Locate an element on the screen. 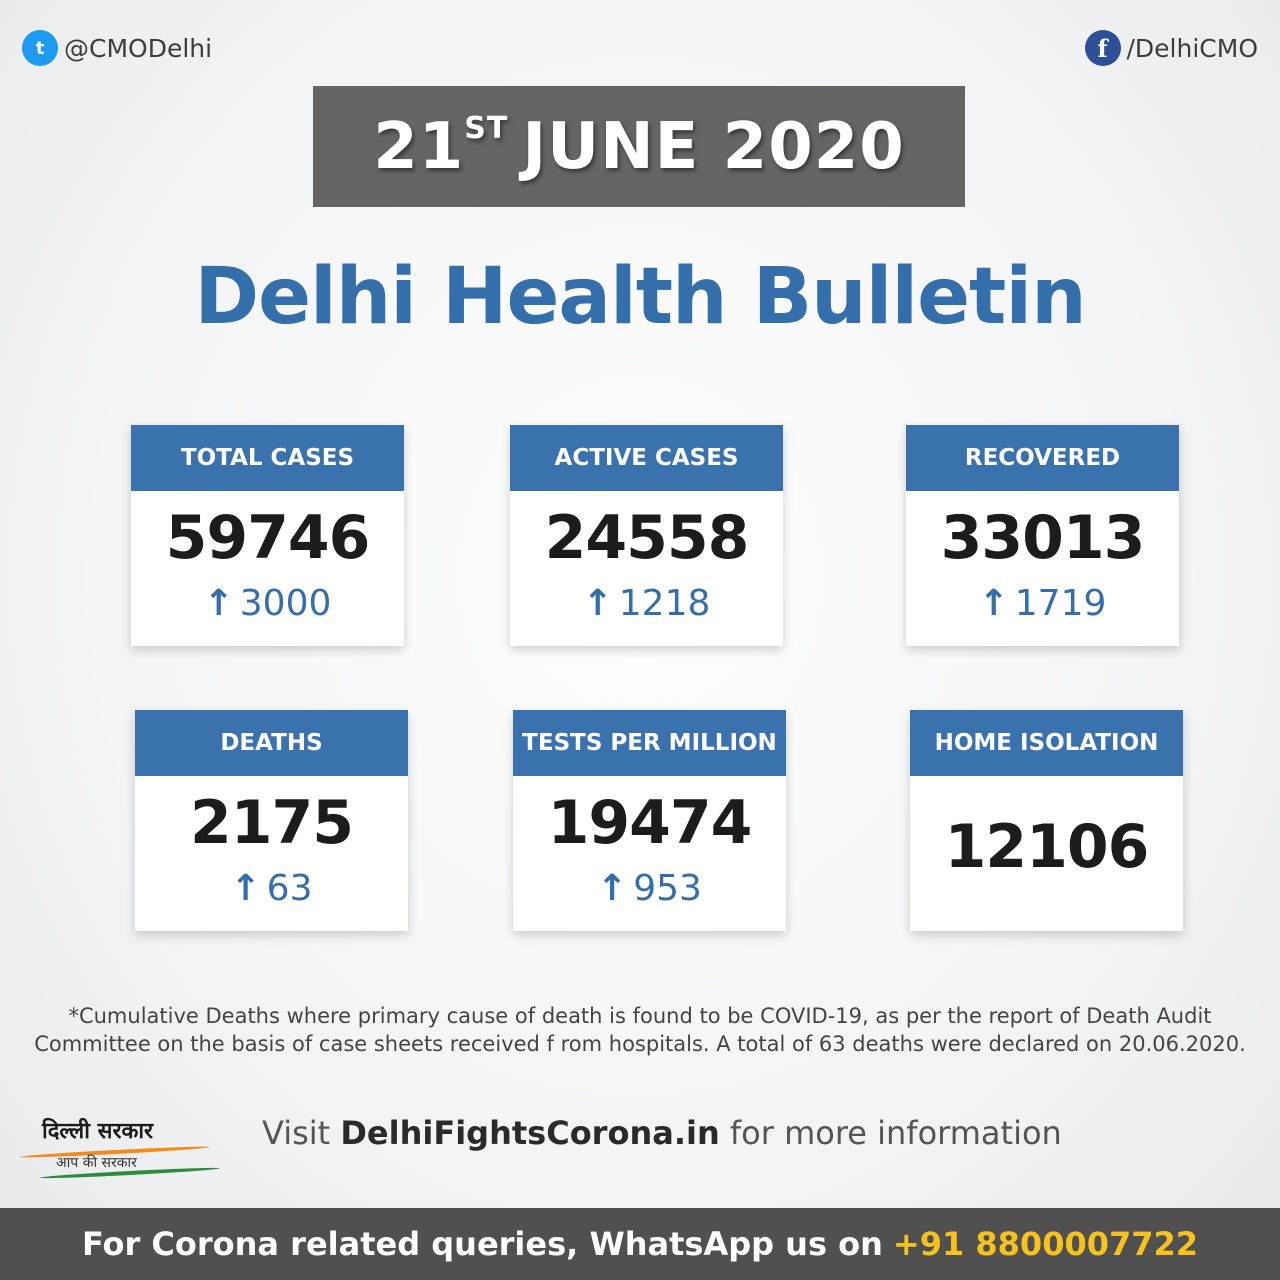 The width and height of the screenshot is (1280, 1280). stat-card-value: 59746 is located at coordinates (268, 538).